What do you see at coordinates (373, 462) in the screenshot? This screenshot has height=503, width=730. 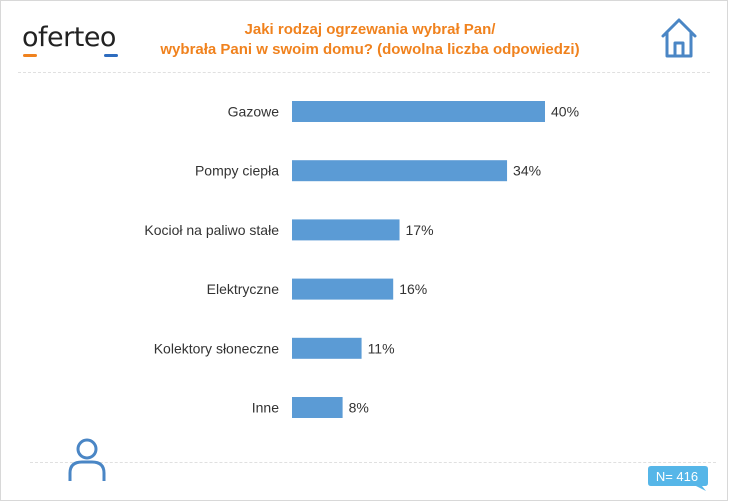 I see `footer-divider` at bounding box center [373, 462].